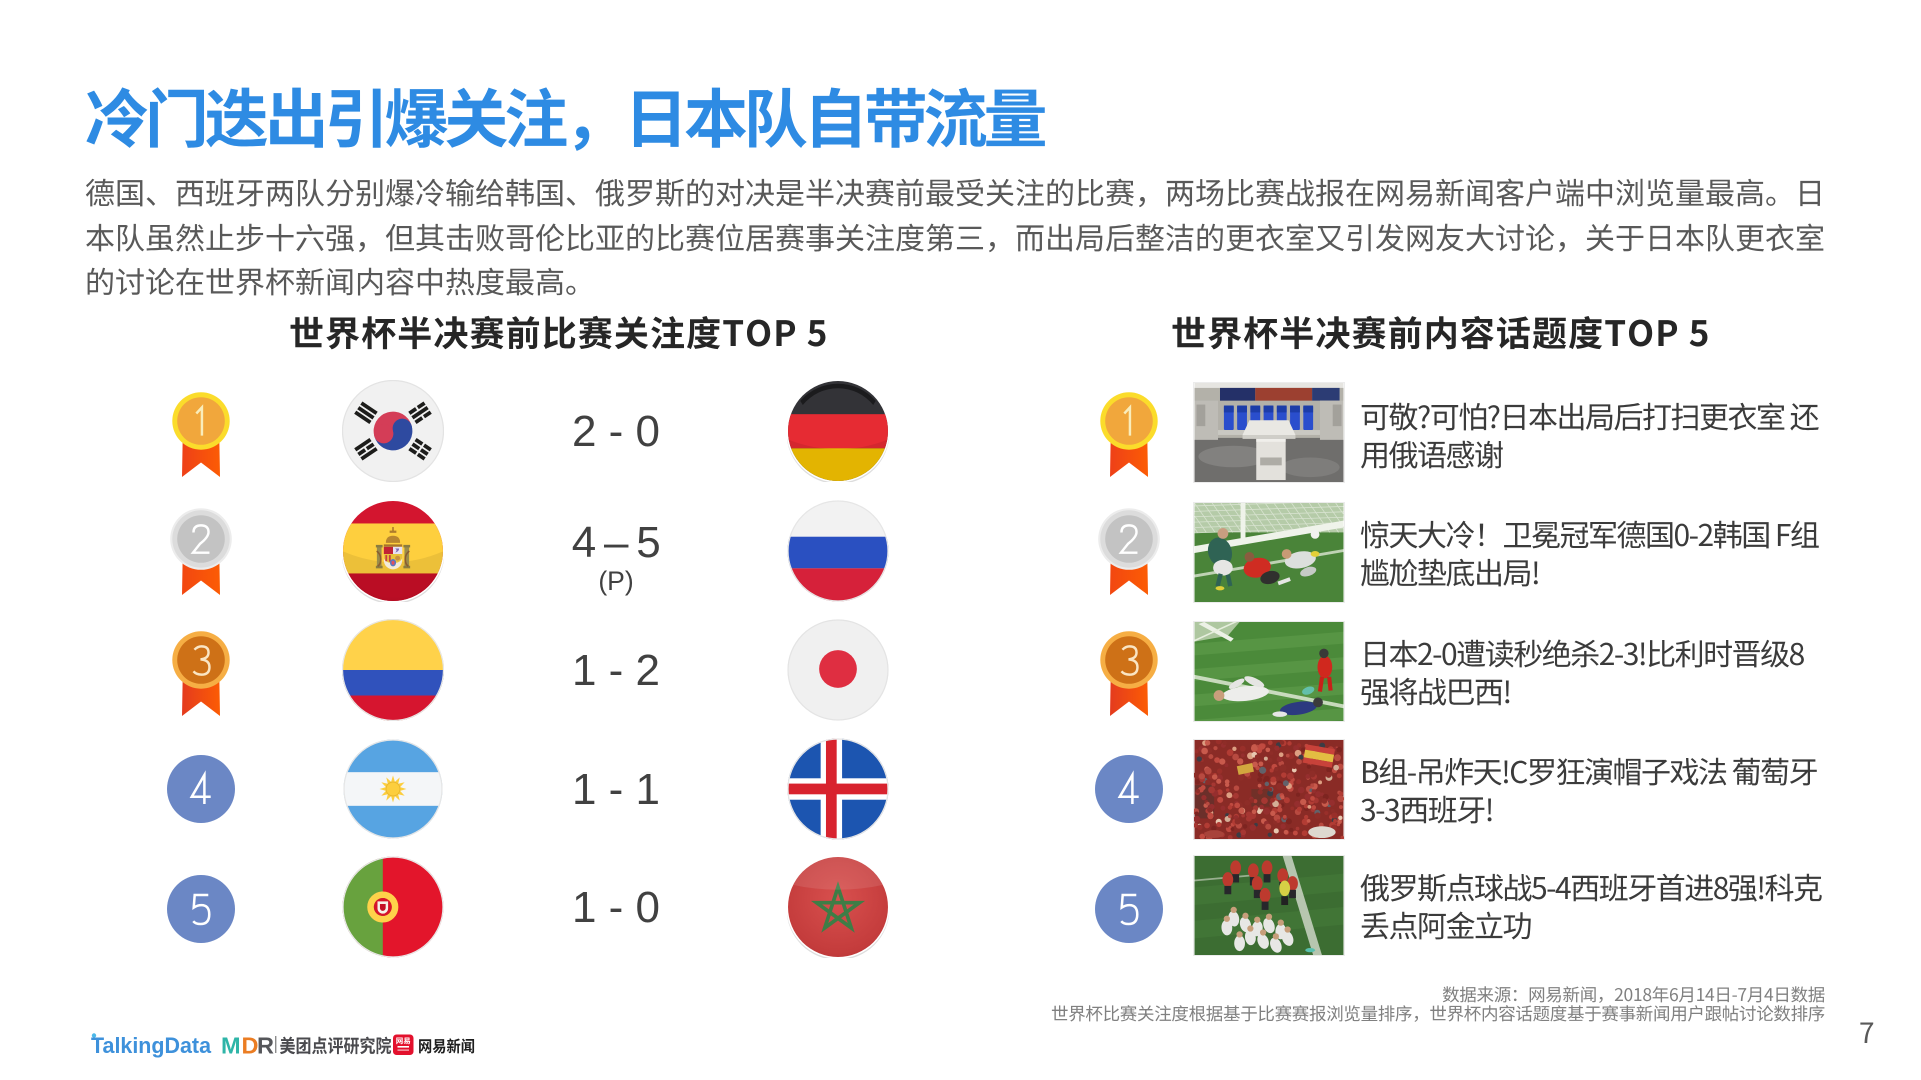 This screenshot has height=1080, width=1921. I want to click on svg-text: D, so click(250, 1046).